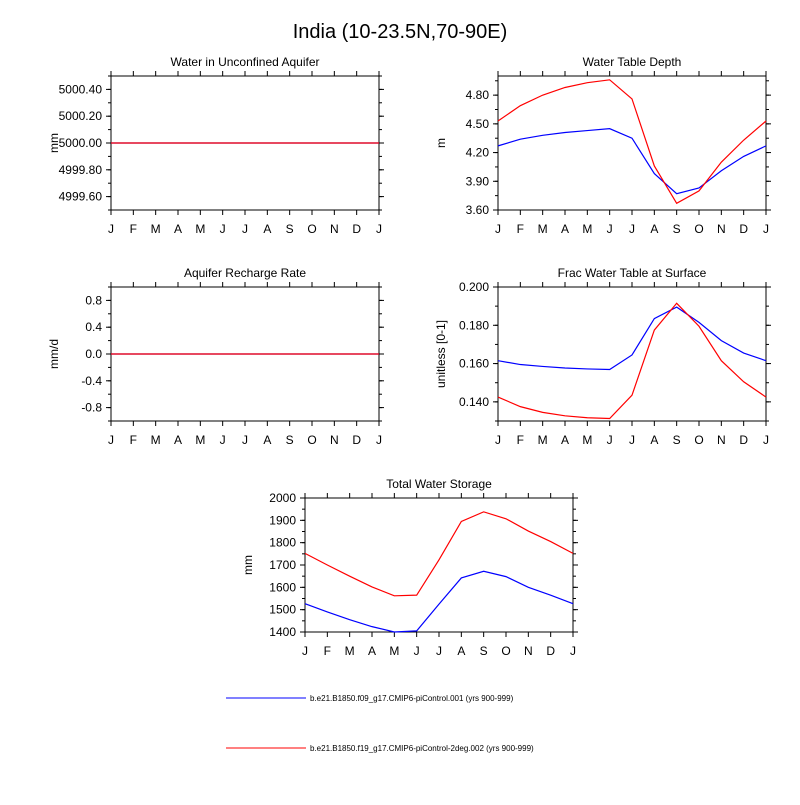 The width and height of the screenshot is (800, 805). What do you see at coordinates (245, 62) in the screenshot?
I see `chart-title: Water in Unconfined Aquifer` at bounding box center [245, 62].